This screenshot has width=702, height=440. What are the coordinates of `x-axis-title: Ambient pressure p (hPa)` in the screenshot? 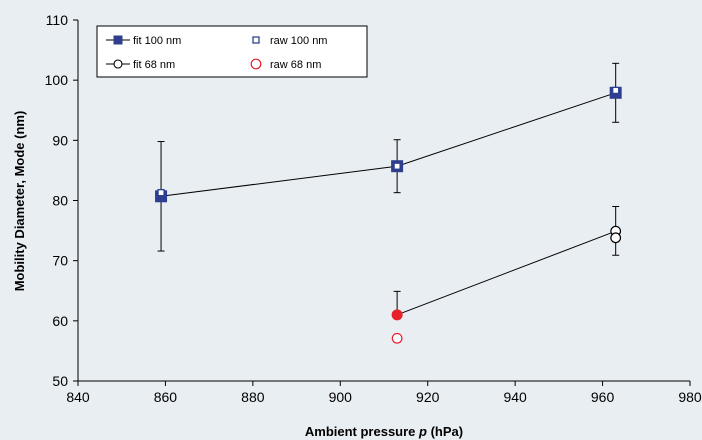 It's located at (384, 431).